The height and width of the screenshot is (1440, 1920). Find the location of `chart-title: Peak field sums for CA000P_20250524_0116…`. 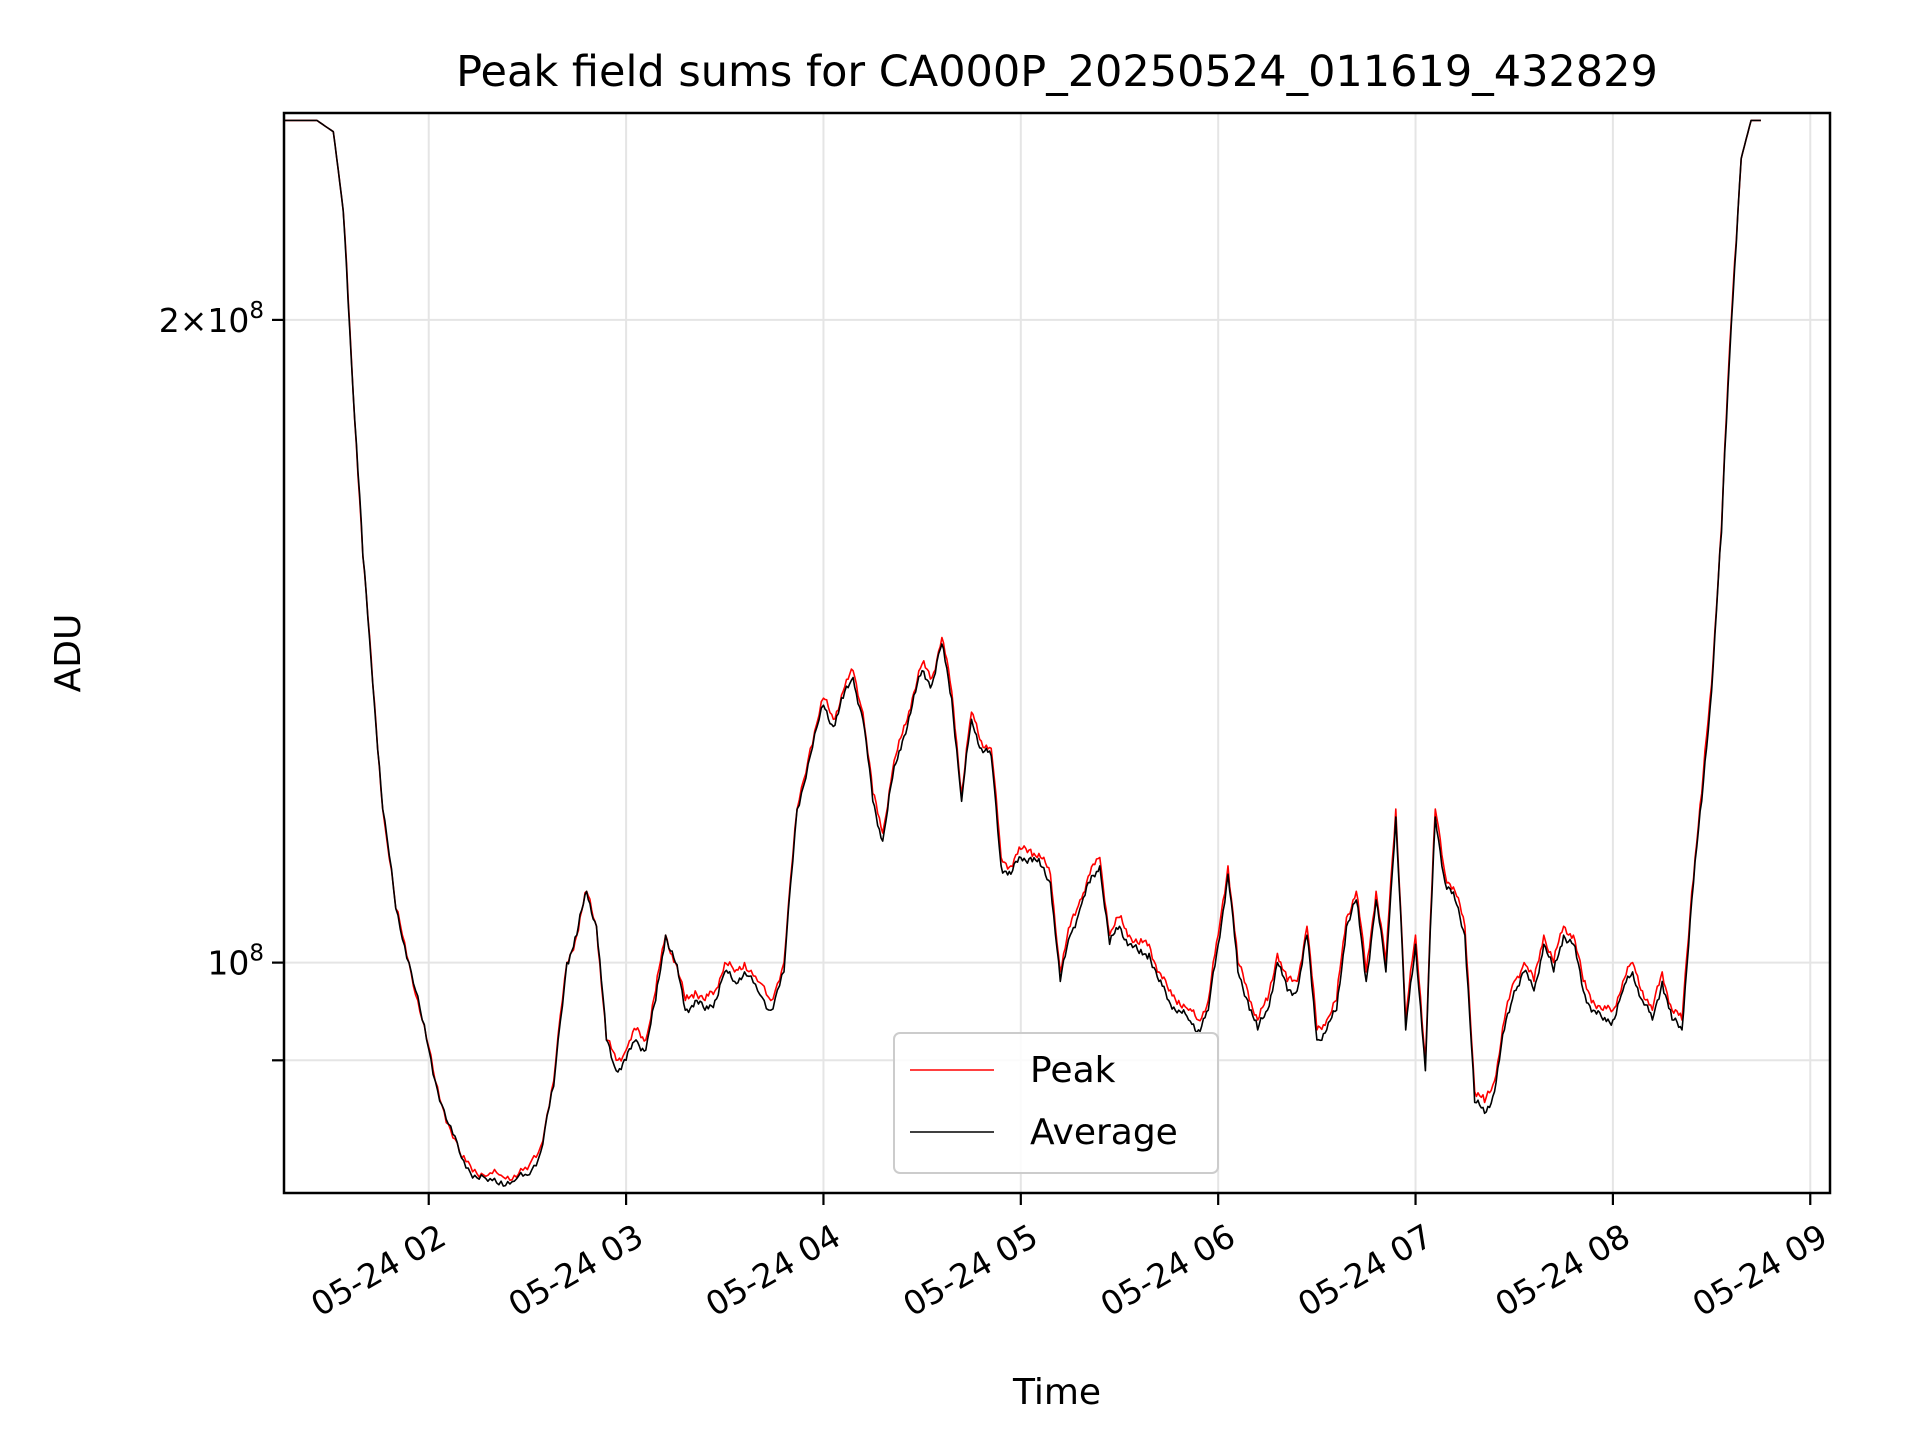

chart-title: Peak field sums for CA000P_20250524_0116… is located at coordinates (1057, 72).